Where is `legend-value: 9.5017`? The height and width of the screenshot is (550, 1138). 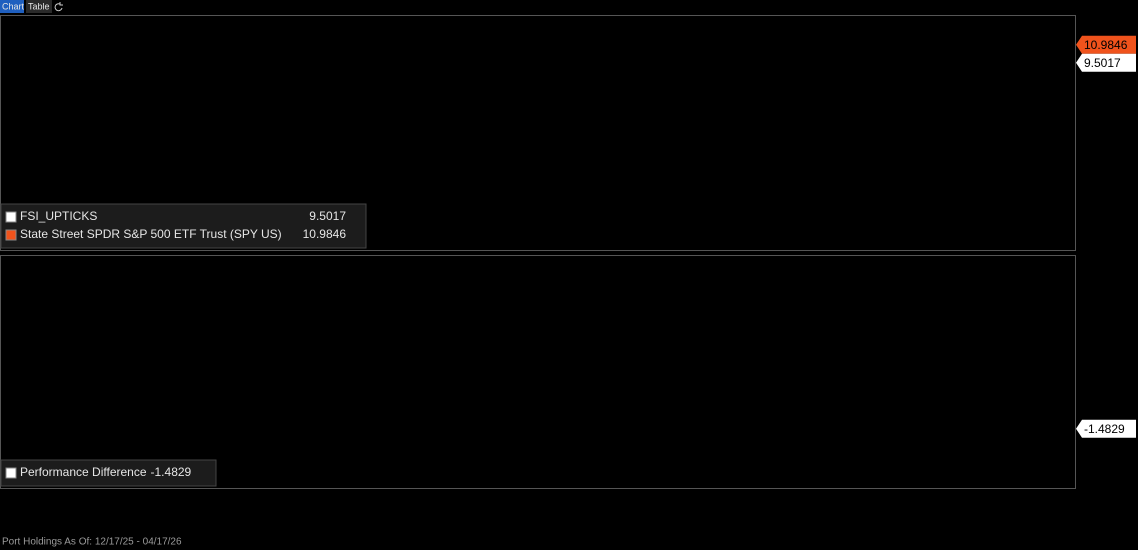
legend-value: 9.5017 is located at coordinates (327, 216).